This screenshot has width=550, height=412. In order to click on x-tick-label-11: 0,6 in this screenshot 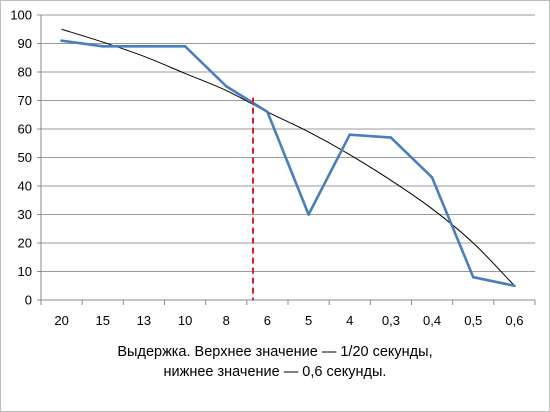, I will do `click(514, 320)`.